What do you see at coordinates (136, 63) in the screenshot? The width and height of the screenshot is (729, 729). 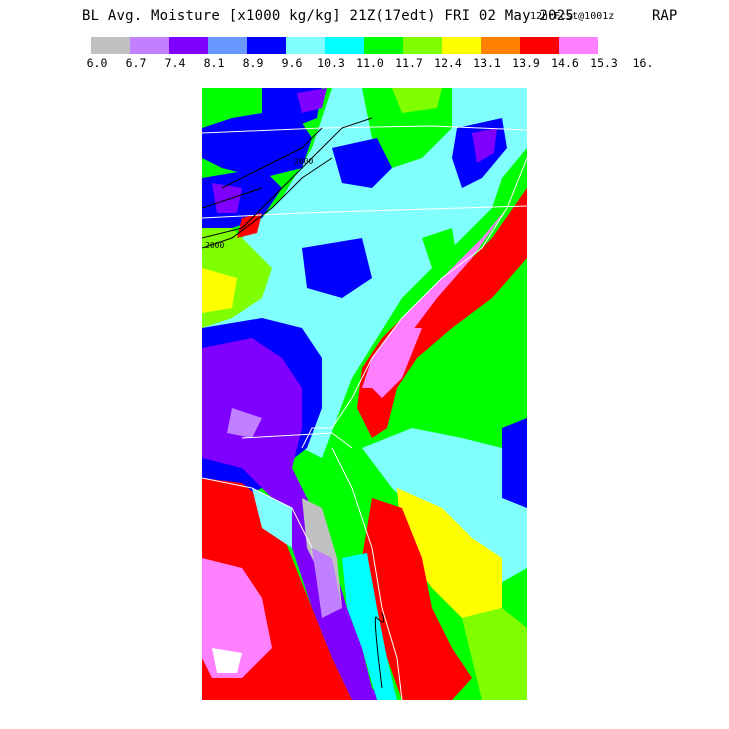 I see `legend-label-1: 6.7` at bounding box center [136, 63].